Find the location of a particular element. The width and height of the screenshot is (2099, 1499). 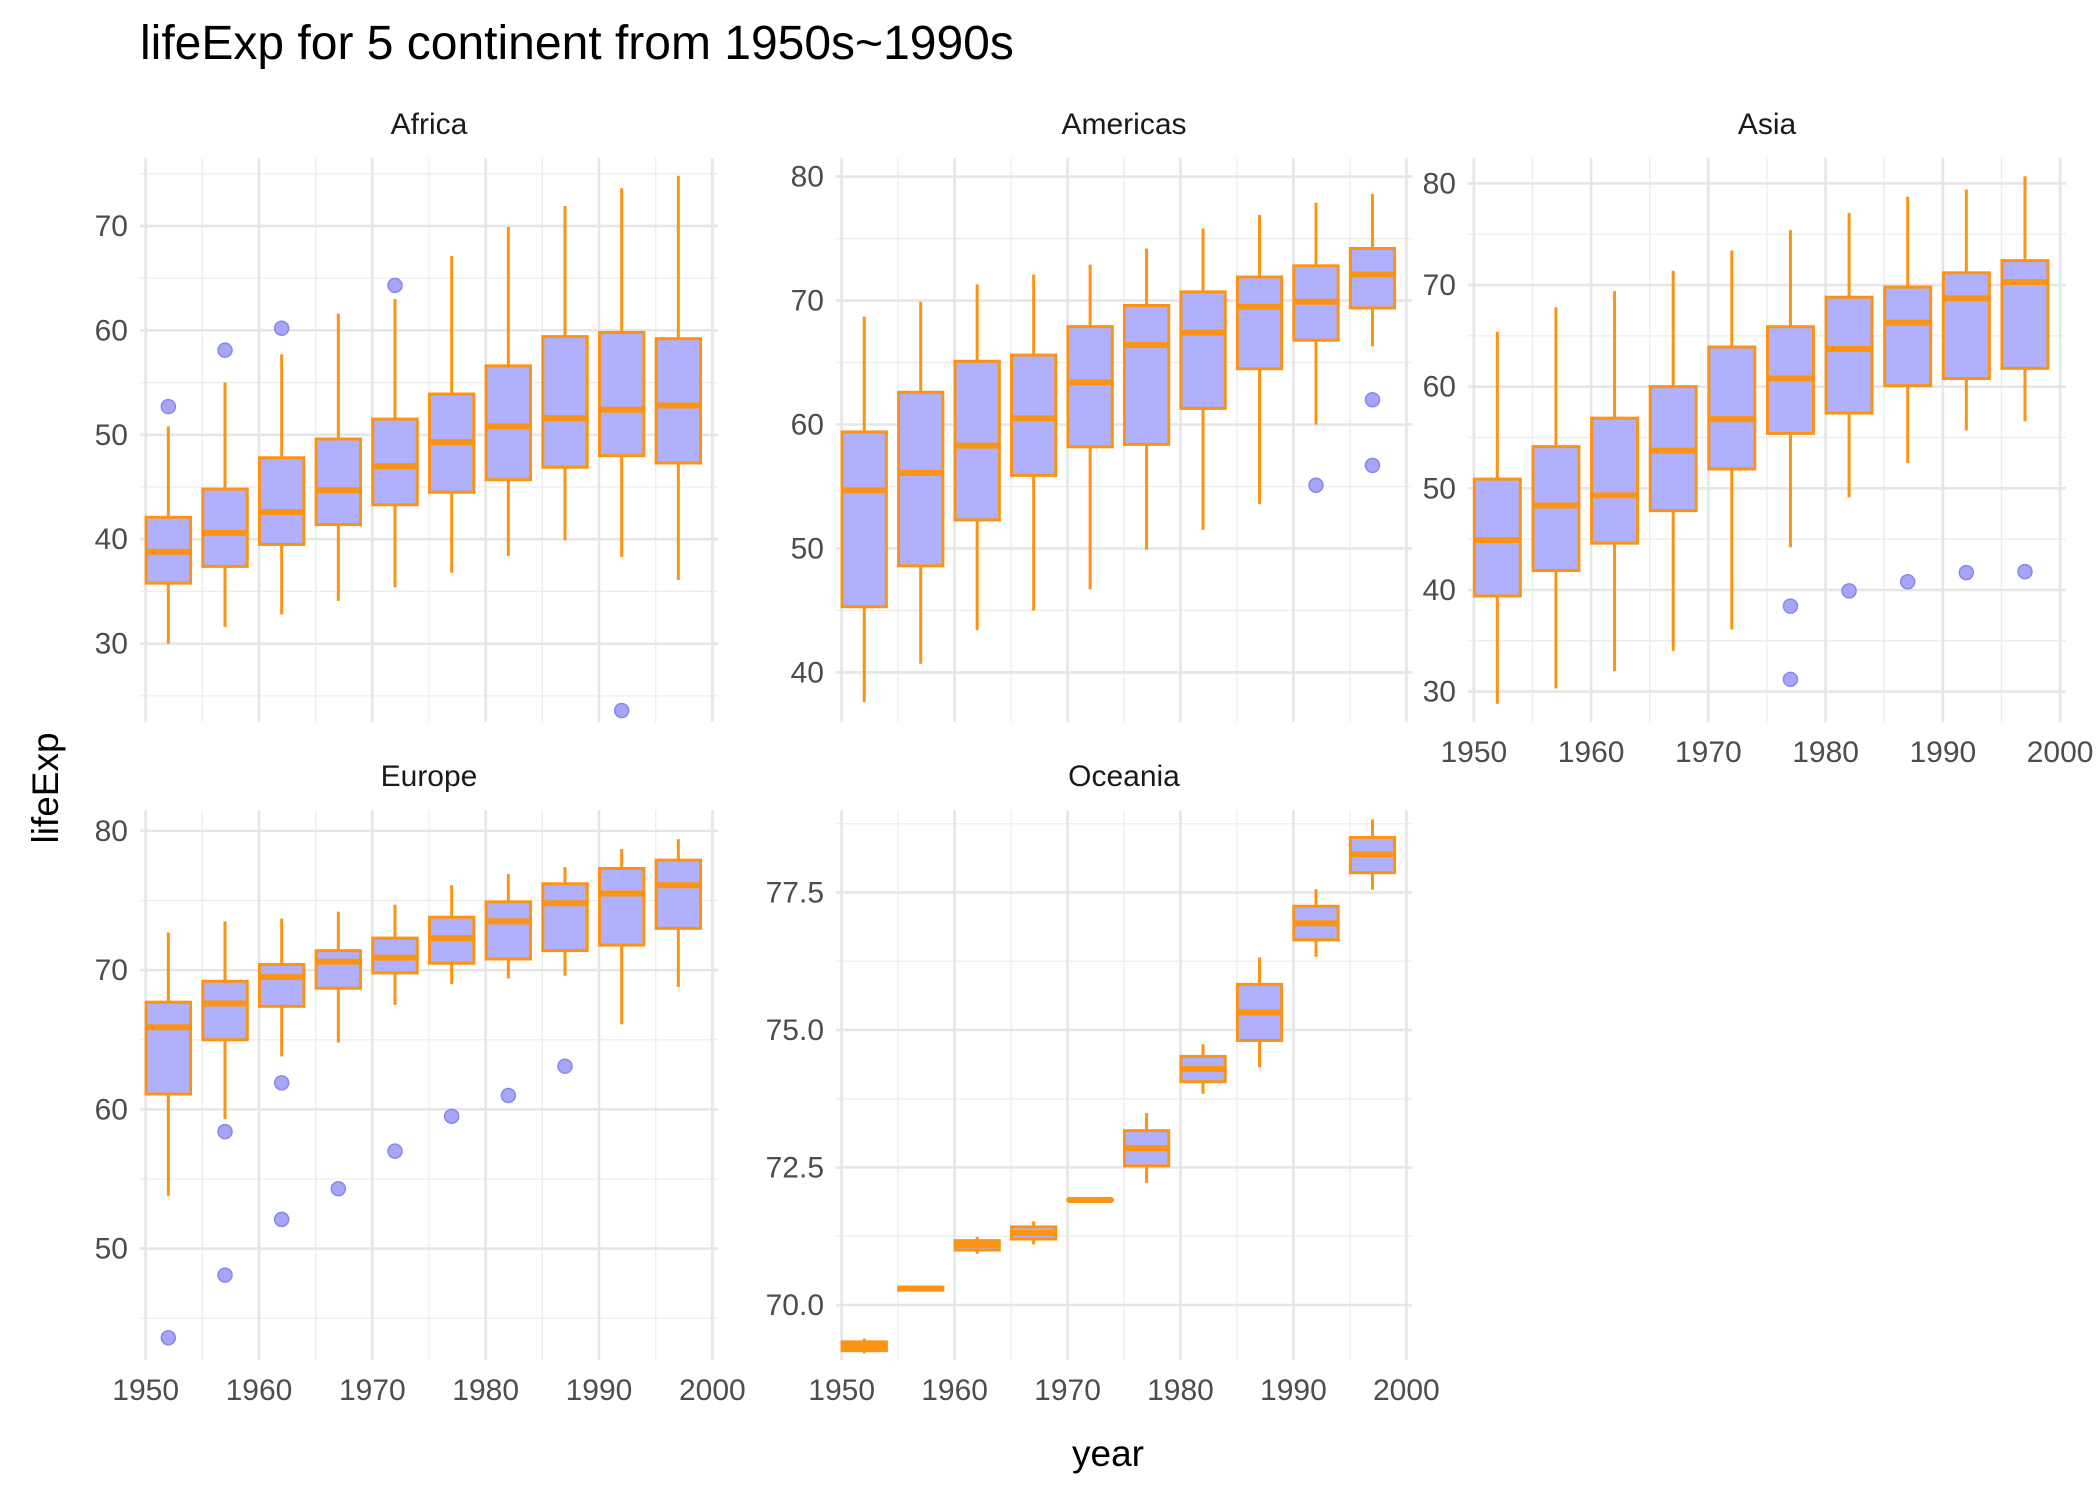

chart-title: lifeExp for 5 continent from 1950s~1990s is located at coordinates (577, 43).